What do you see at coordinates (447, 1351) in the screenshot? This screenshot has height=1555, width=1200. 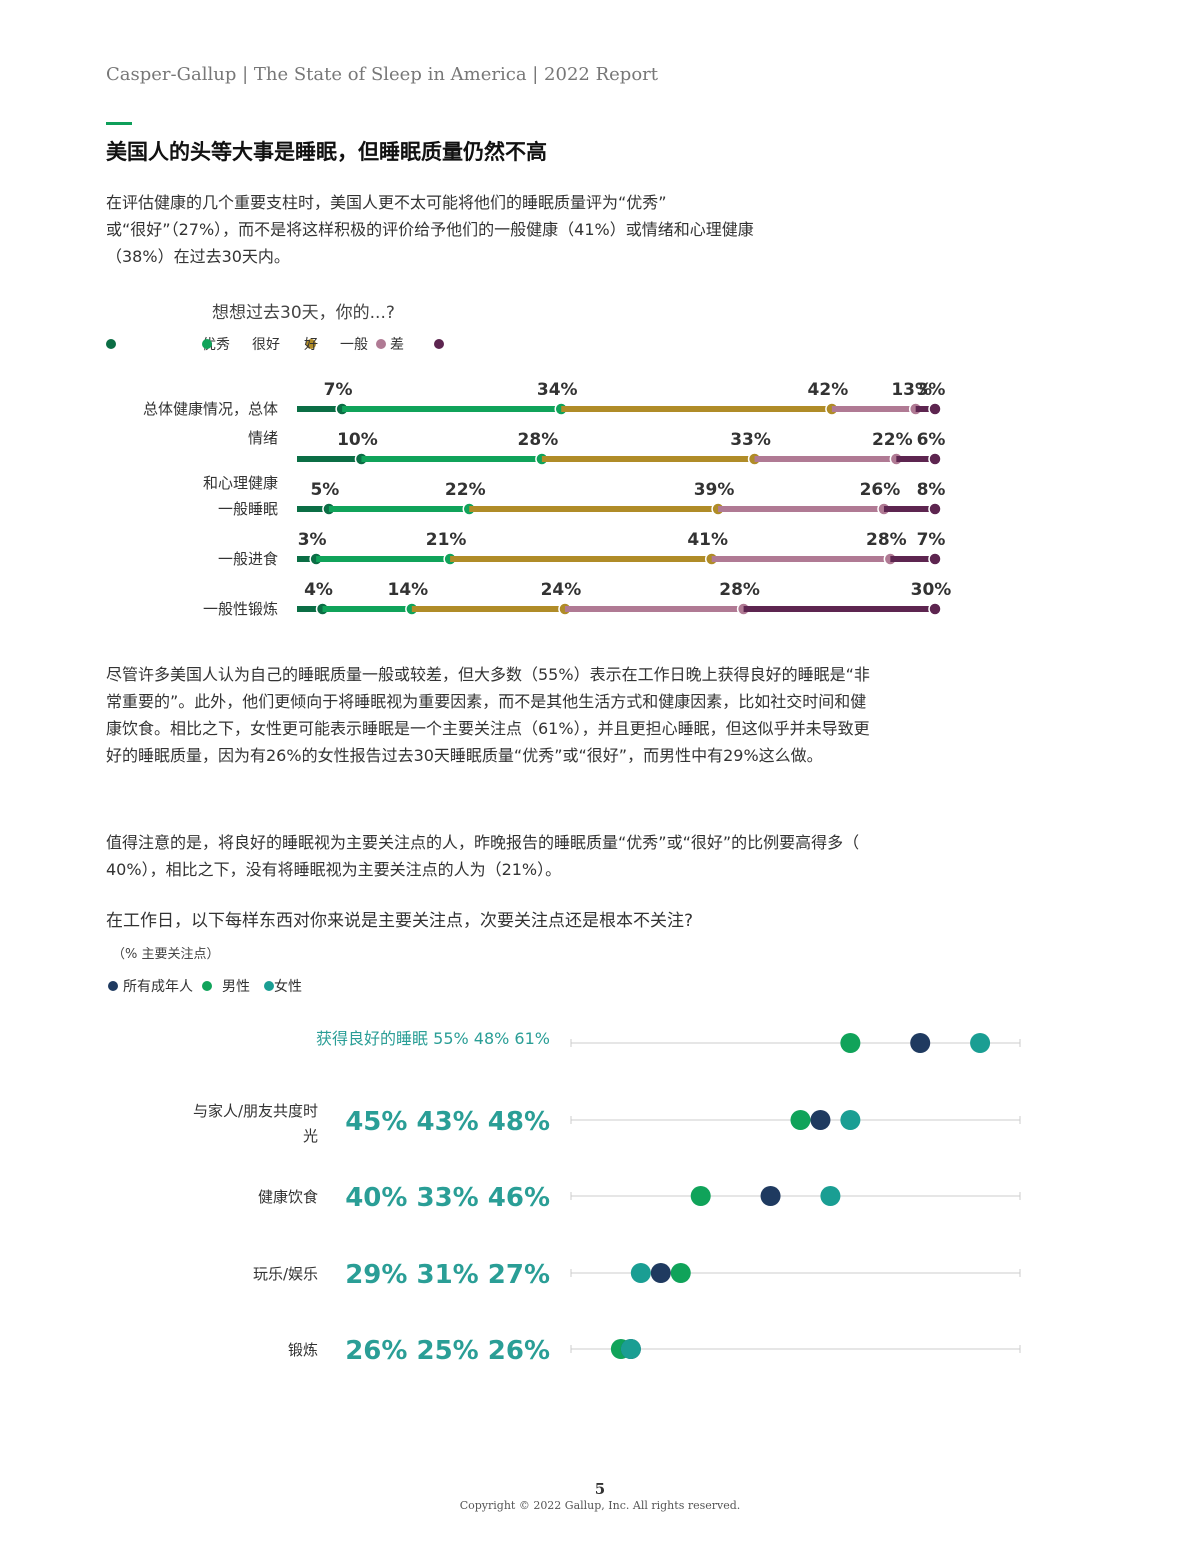 I see `row-values: 26% 25% 26%` at bounding box center [447, 1351].